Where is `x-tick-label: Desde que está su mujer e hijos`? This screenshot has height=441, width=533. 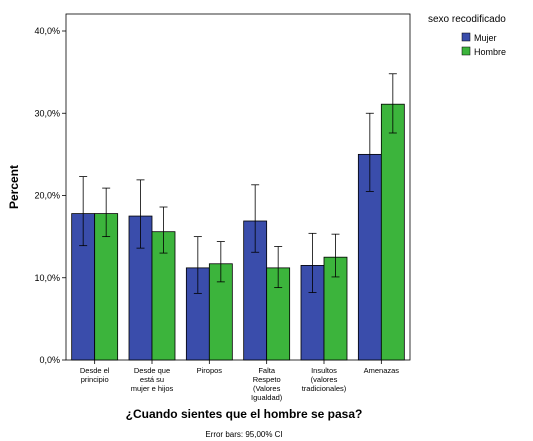
x-tick-label: Desde que está su mujer e hijos is located at coordinates (152, 379).